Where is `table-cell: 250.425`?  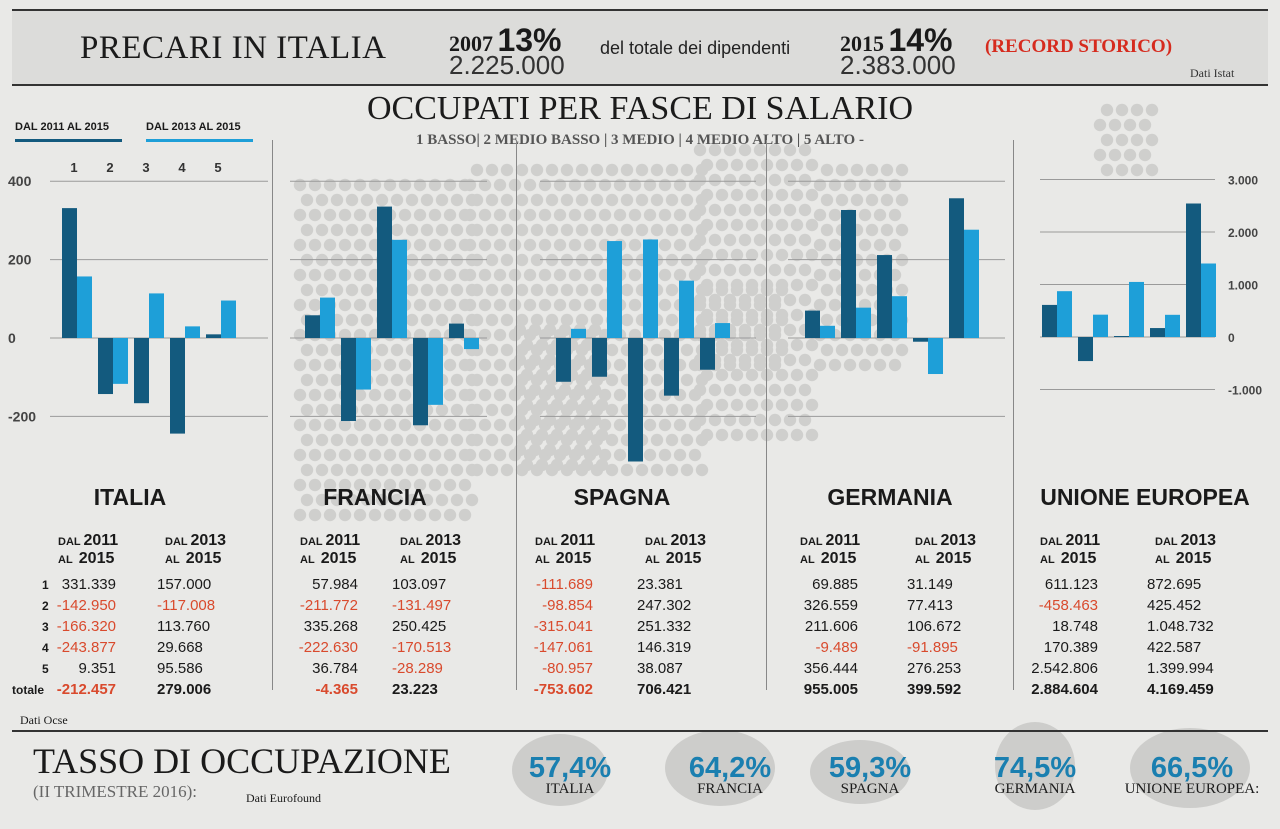
table-cell: 250.425 is located at coordinates (419, 626).